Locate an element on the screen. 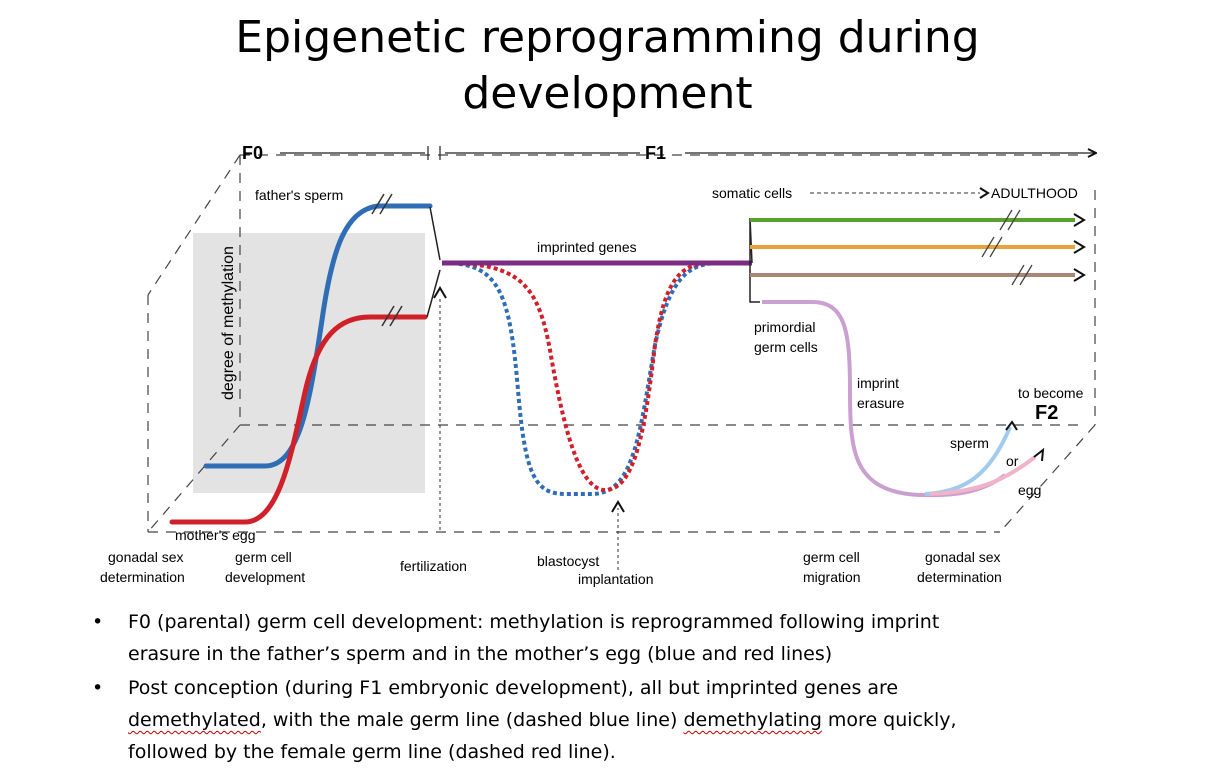 This screenshot has width=1215, height=770. stage-gonadal-left-line1: gonadal sex is located at coordinates (146, 557).